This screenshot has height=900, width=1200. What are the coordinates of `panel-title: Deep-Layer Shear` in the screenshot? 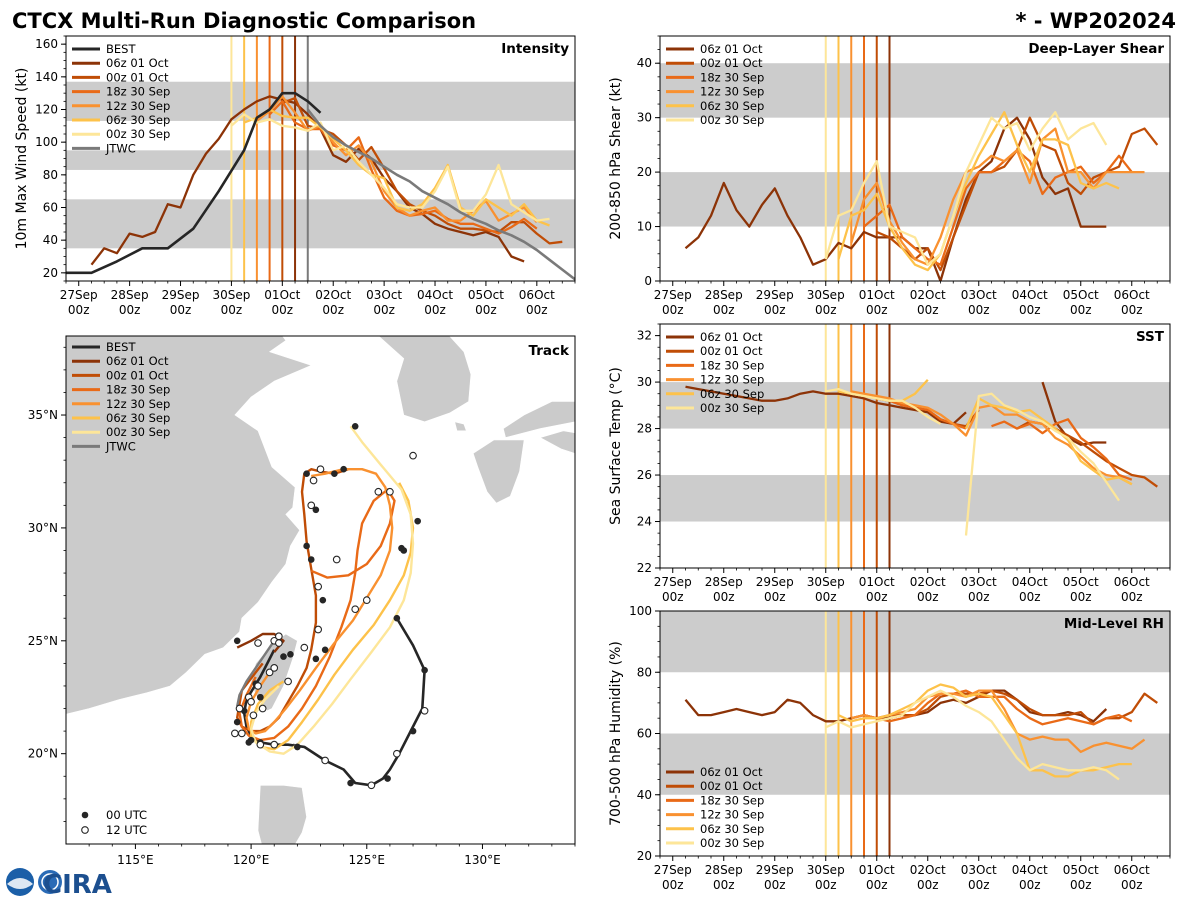 It's located at (1096, 49).